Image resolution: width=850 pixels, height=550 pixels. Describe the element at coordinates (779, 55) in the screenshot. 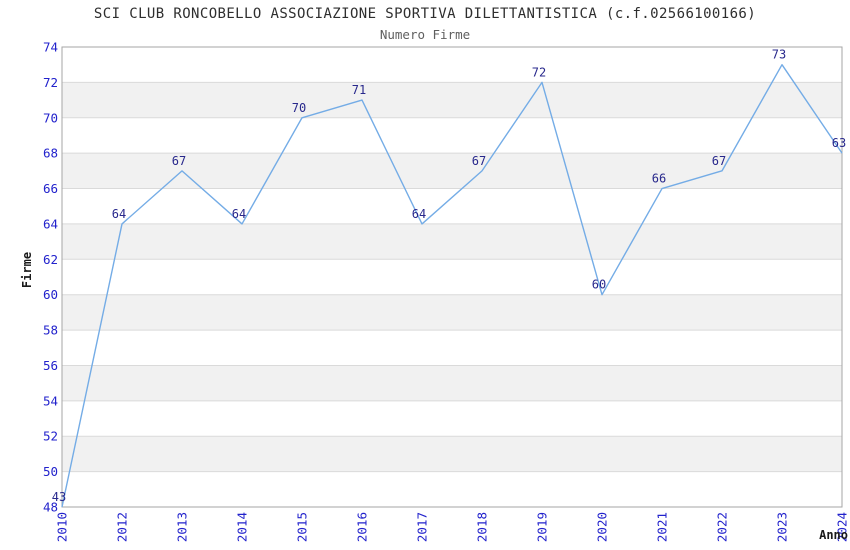

I see `data-point-label: 73` at that location.